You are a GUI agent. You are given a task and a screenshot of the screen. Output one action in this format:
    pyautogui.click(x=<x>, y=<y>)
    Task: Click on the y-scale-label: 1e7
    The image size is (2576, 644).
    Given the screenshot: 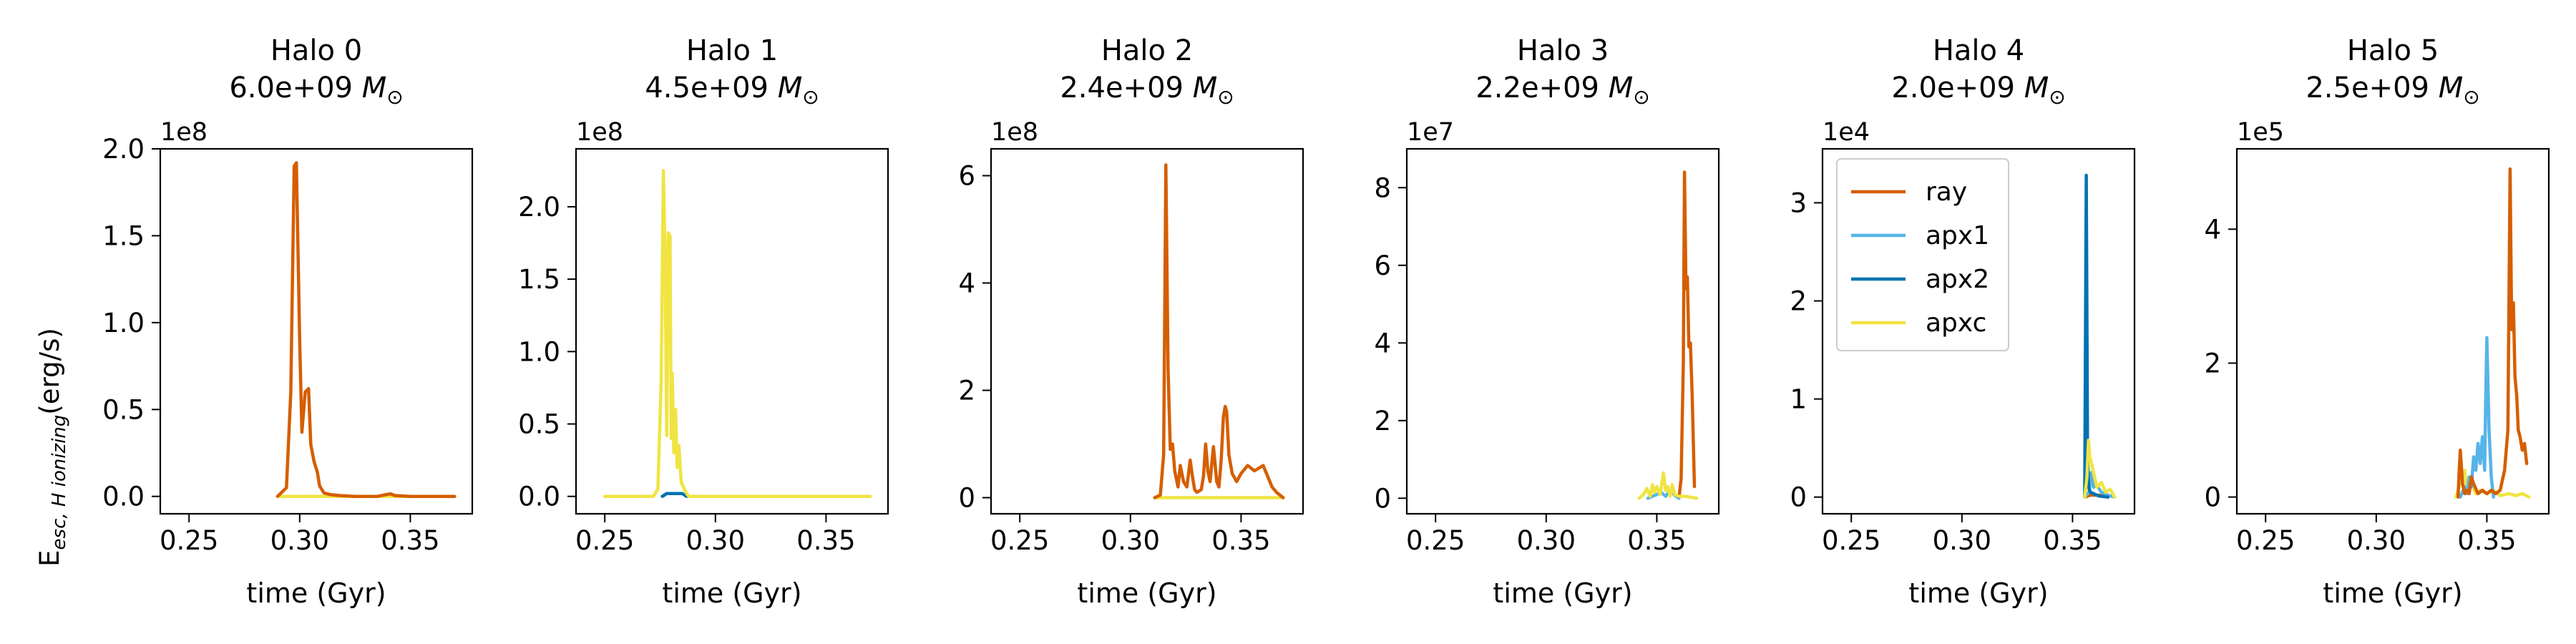 What is the action you would take?
    pyautogui.click(x=1430, y=132)
    